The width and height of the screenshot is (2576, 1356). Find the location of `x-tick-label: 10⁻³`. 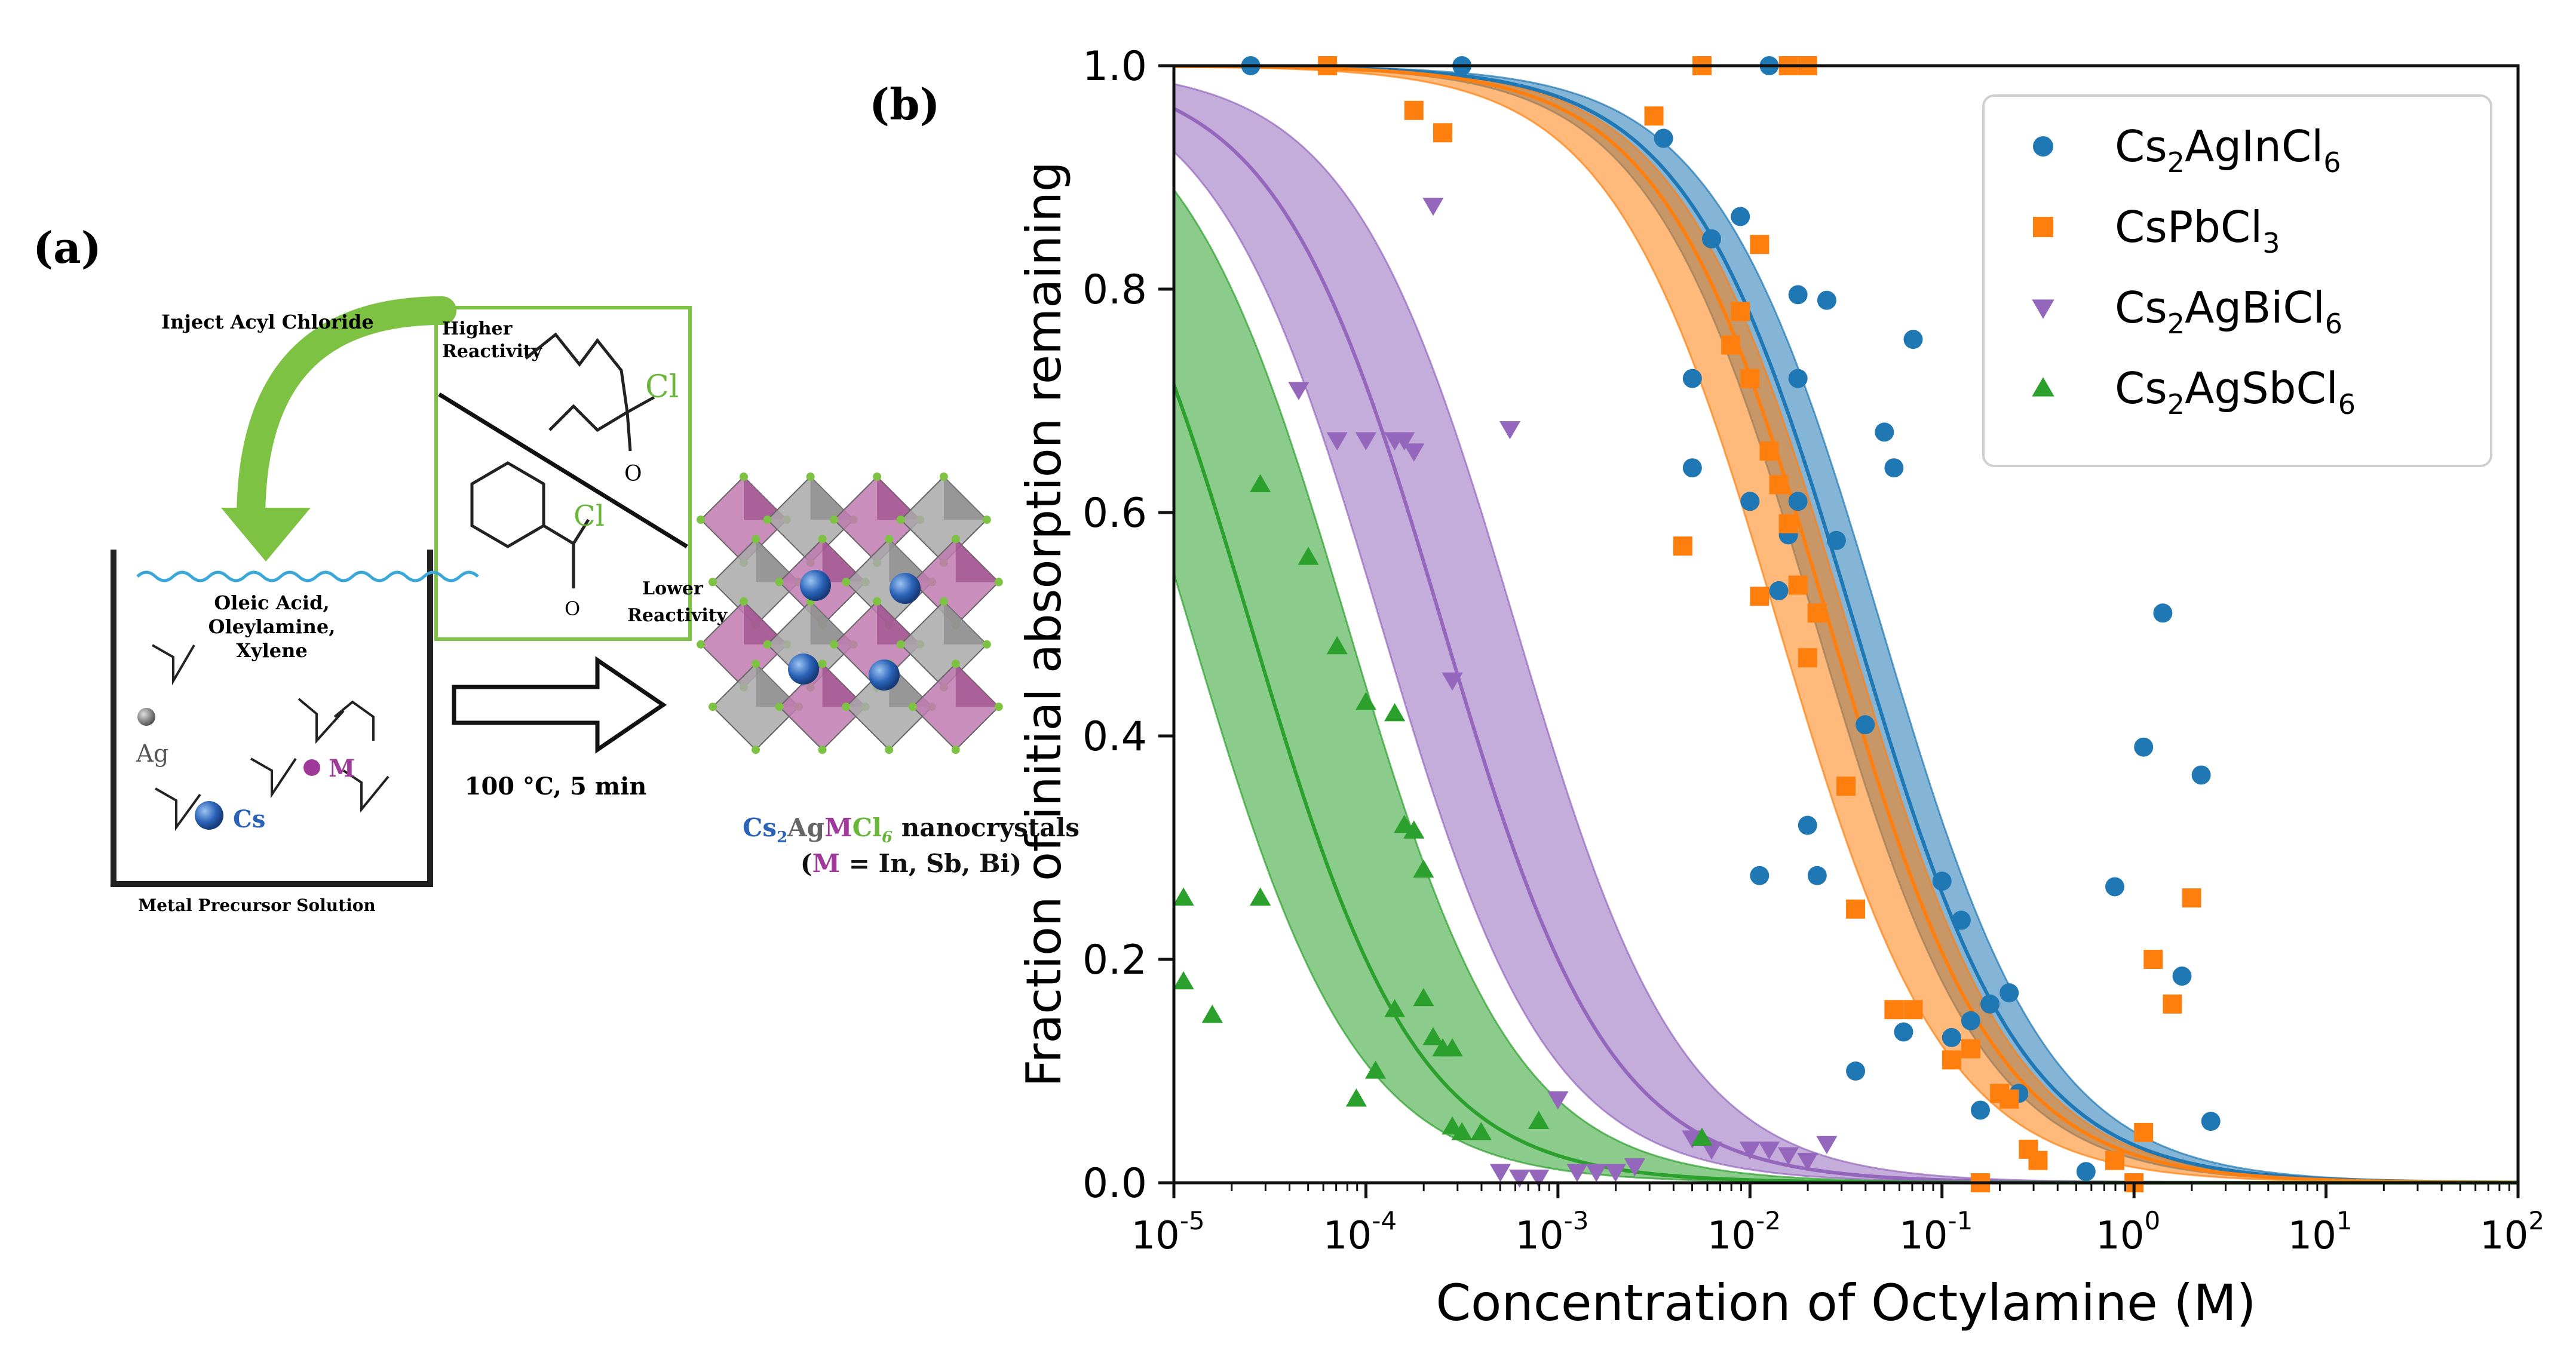

x-tick-label: 10⁻³ is located at coordinates (1551, 1232).